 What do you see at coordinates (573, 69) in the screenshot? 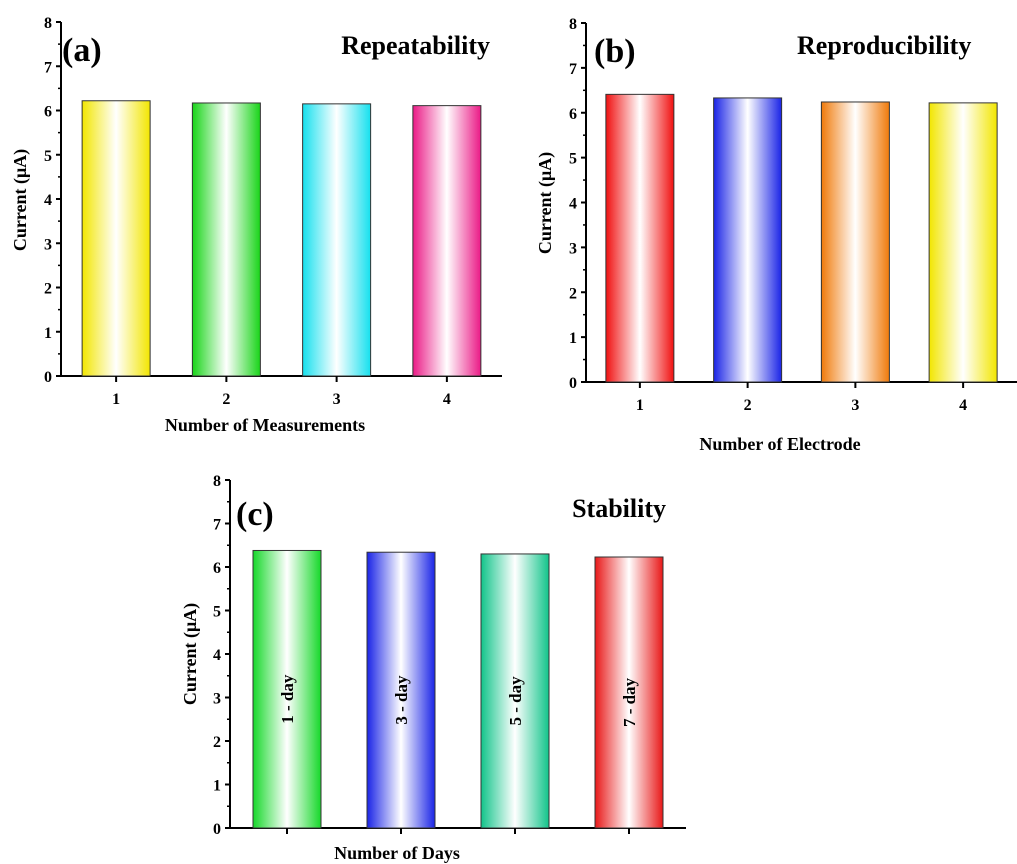
I see `panel-b-y-tick-label: 7` at bounding box center [573, 69].